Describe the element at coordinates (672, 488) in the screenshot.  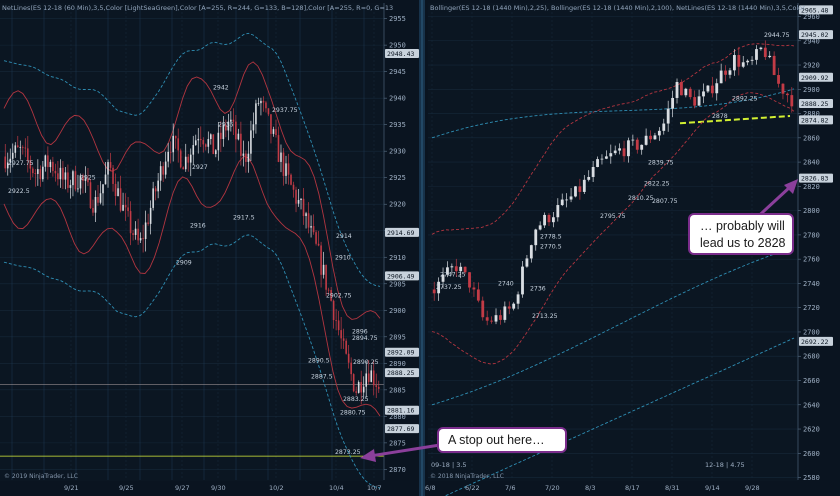
I see `right-x-tick-label: 8/31` at that location.